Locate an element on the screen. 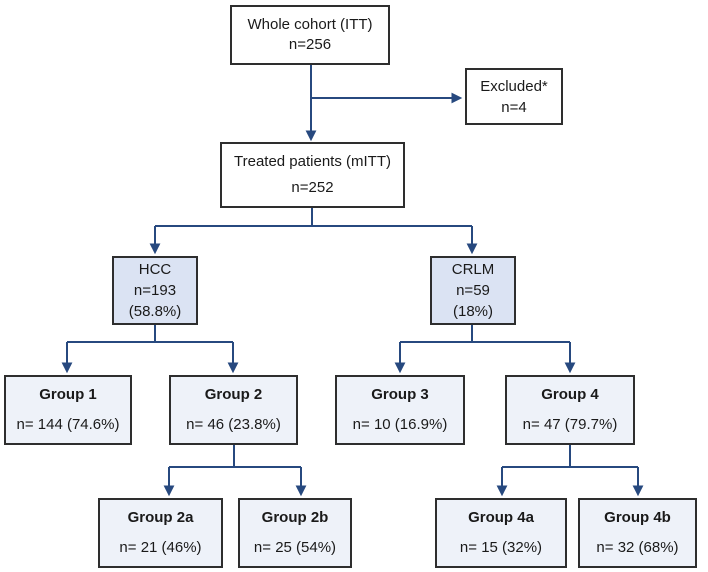  node-group-4: Group 4 n= 47 (79.7%) is located at coordinates (570, 410).